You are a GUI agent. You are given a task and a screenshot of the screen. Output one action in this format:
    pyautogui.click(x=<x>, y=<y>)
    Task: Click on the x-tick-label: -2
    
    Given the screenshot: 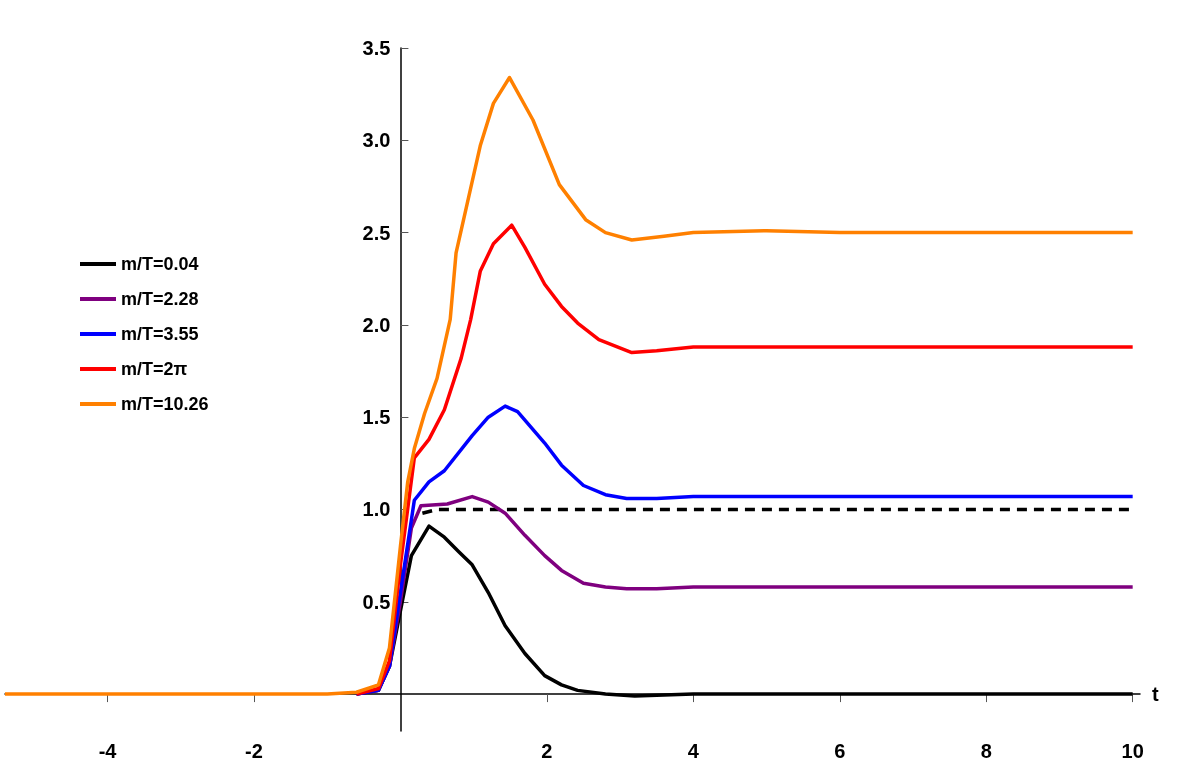 What is the action you would take?
    pyautogui.click(x=254, y=750)
    